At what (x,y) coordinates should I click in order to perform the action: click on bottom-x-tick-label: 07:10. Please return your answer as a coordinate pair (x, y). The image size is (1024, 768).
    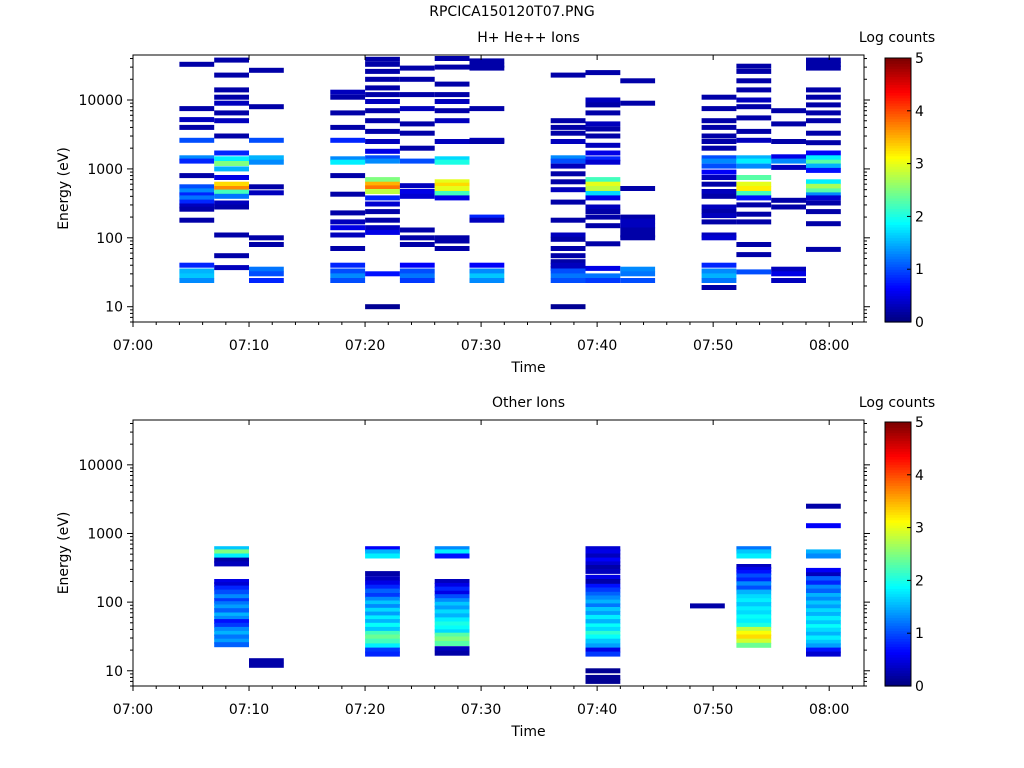
    Looking at the image, I should click on (249, 710).